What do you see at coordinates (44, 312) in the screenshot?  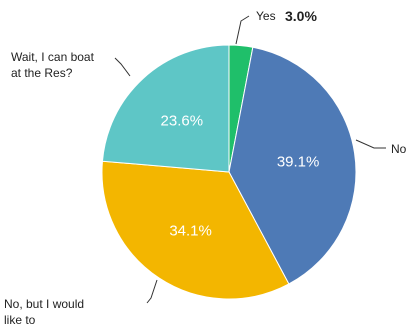 I see `category-label-no-but: No, but I would like to` at bounding box center [44, 312].